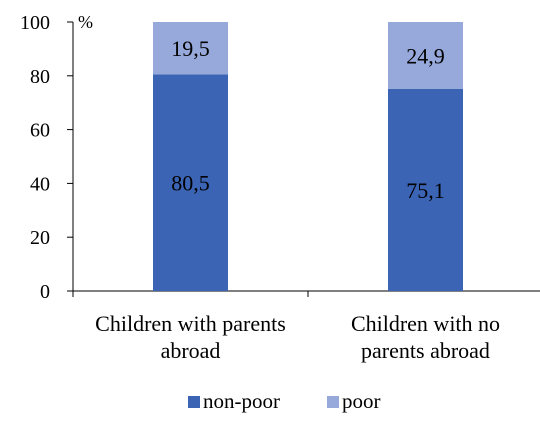 This screenshot has width=540, height=421. I want to click on data-label-non-poor: 80,5, so click(190, 183).